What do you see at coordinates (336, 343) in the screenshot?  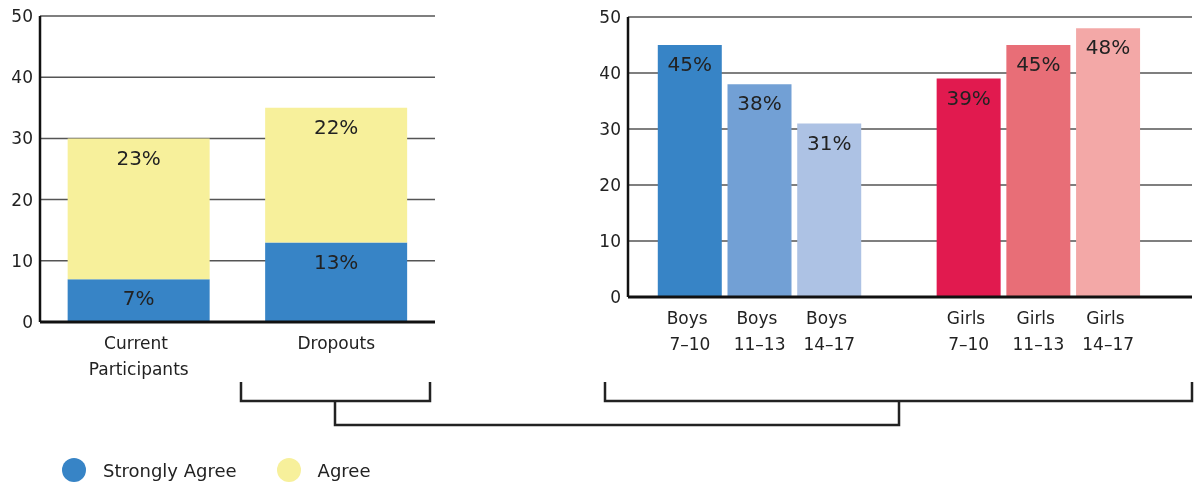 I see `x-tick-label: Dropouts` at bounding box center [336, 343].